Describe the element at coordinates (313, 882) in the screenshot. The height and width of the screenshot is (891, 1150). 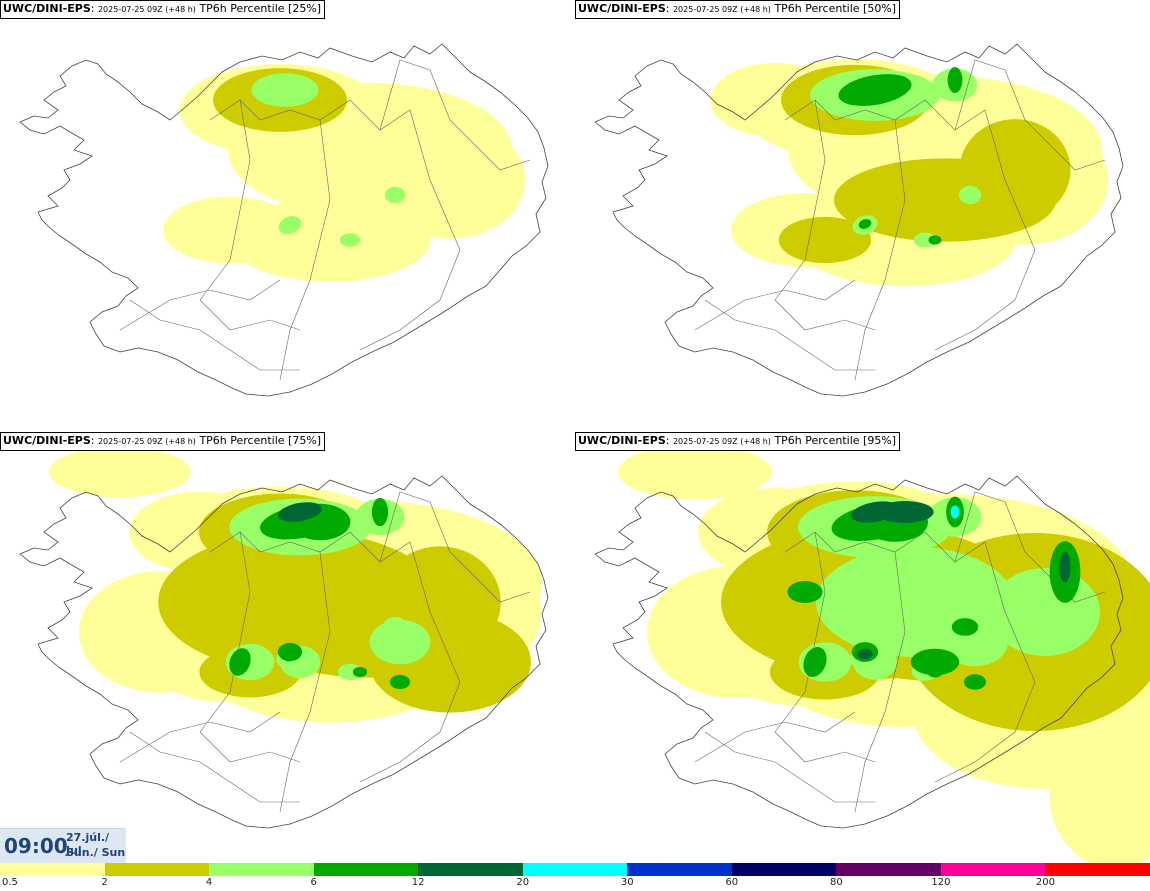
I see `colorbar-label: 6` at that location.